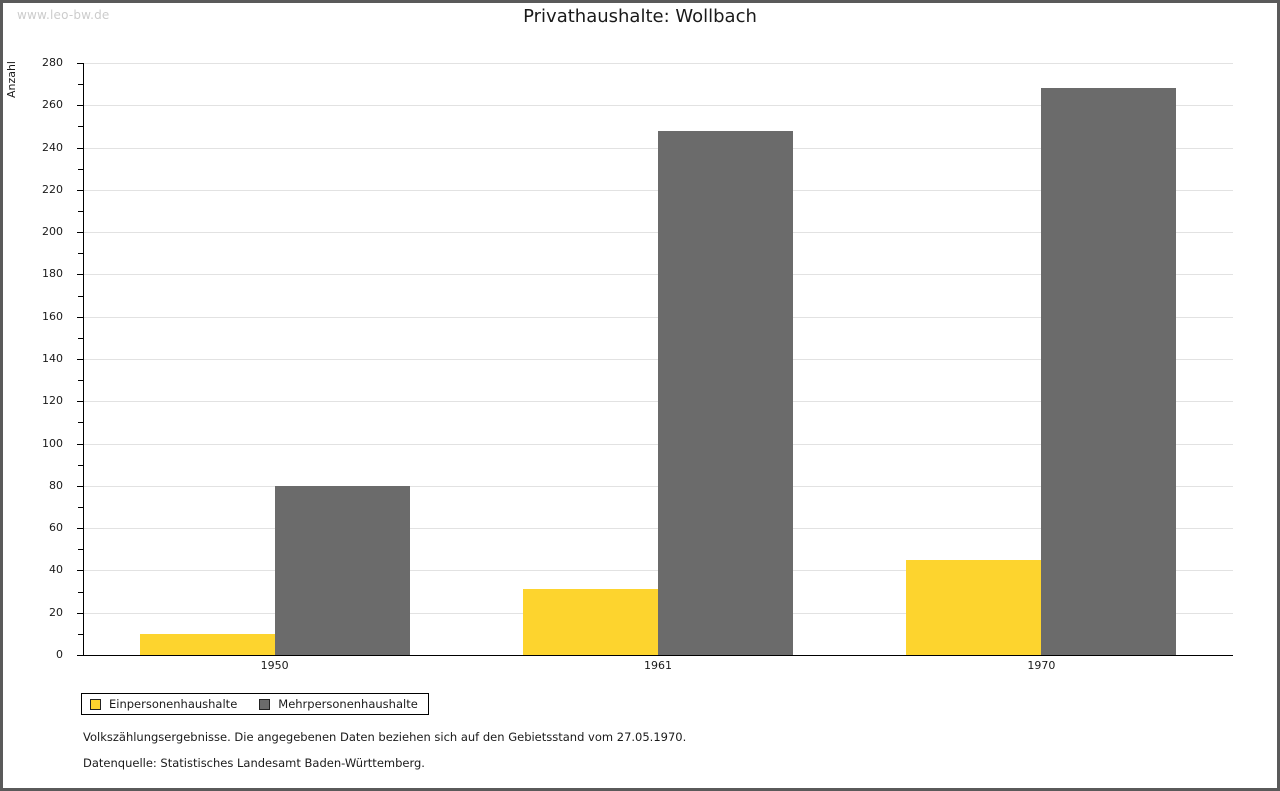  I want to click on bar-1950-einpersonenhaushalte, so click(207, 644).